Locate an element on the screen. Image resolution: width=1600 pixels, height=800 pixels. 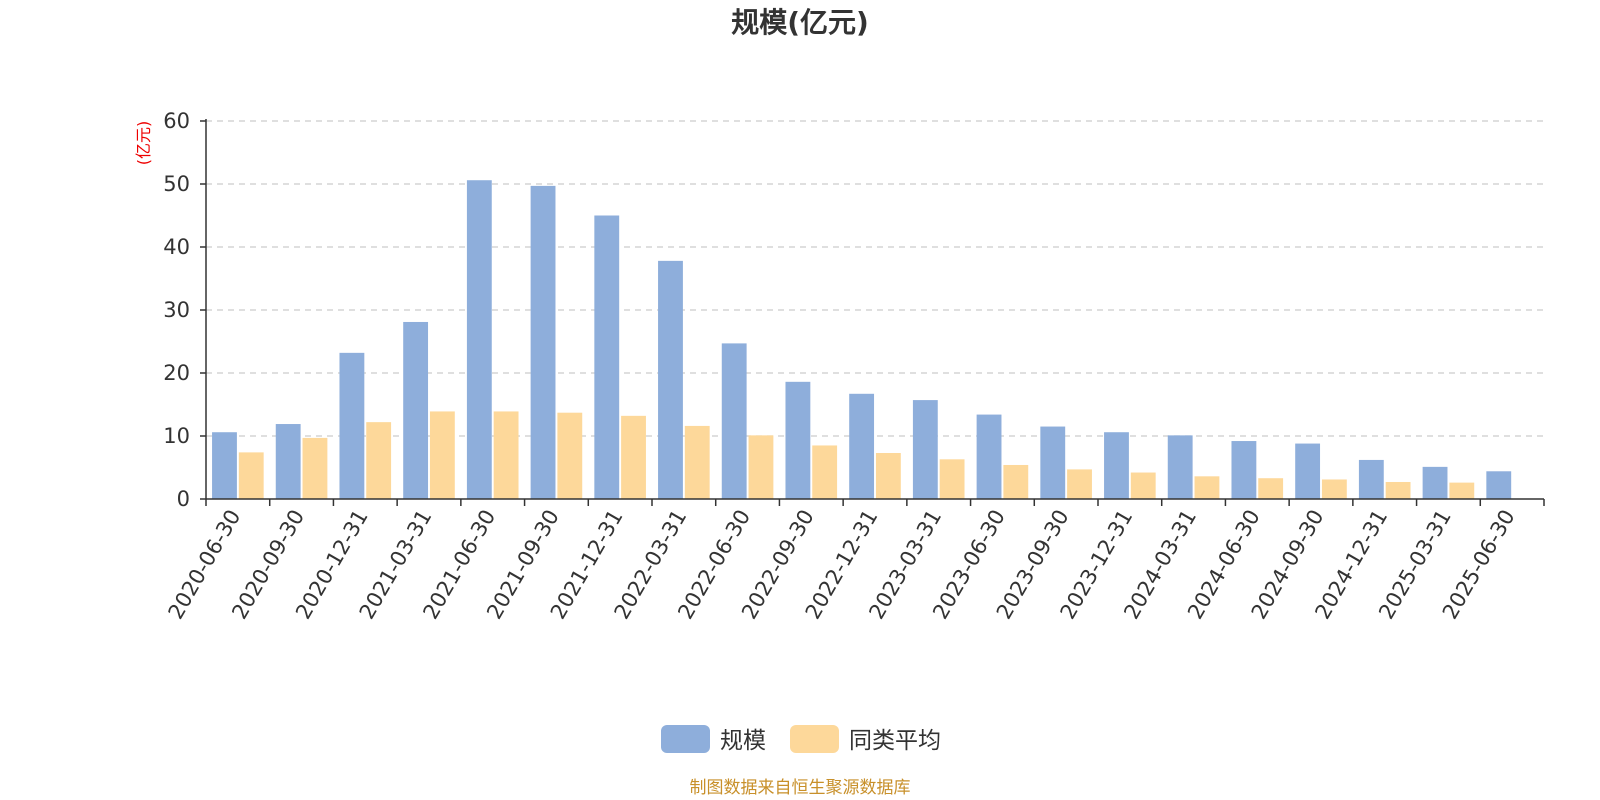
y-tick-label: 20 is located at coordinates (176, 373).